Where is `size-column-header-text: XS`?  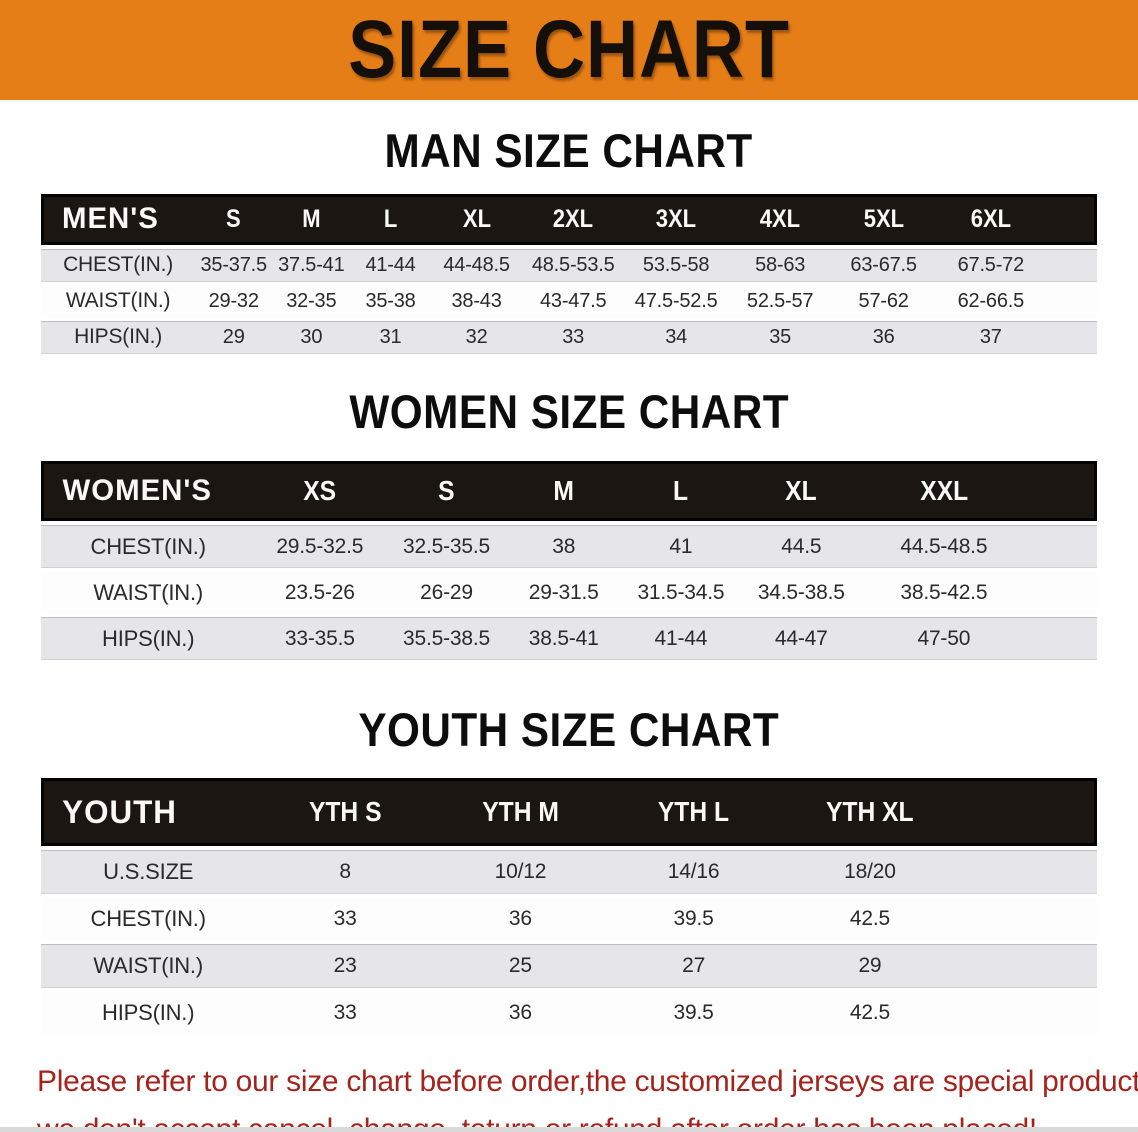 size-column-header-text: XS is located at coordinates (320, 491).